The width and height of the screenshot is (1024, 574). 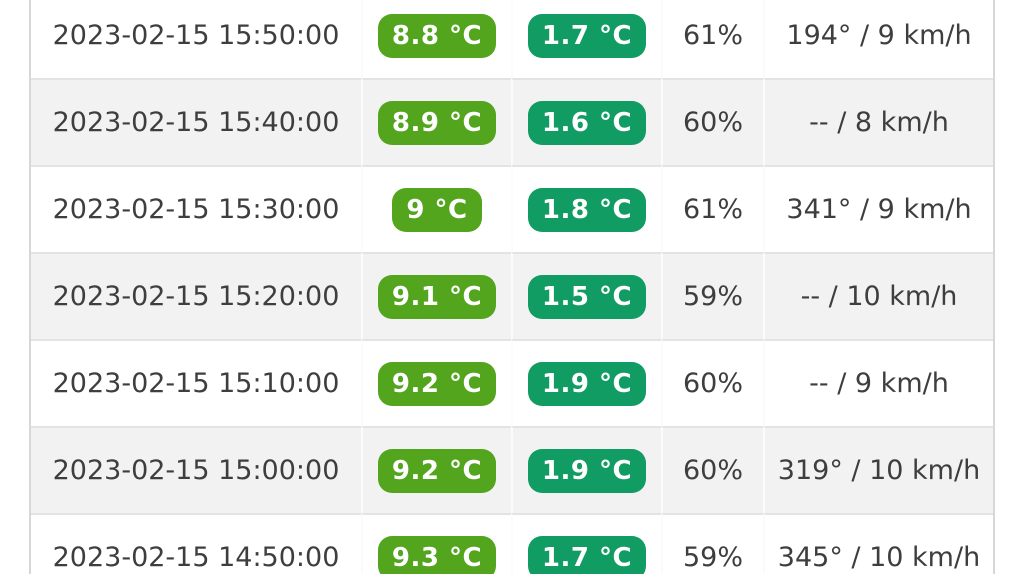 I want to click on wind-text: 194° / 9 km/h, so click(x=879, y=35).